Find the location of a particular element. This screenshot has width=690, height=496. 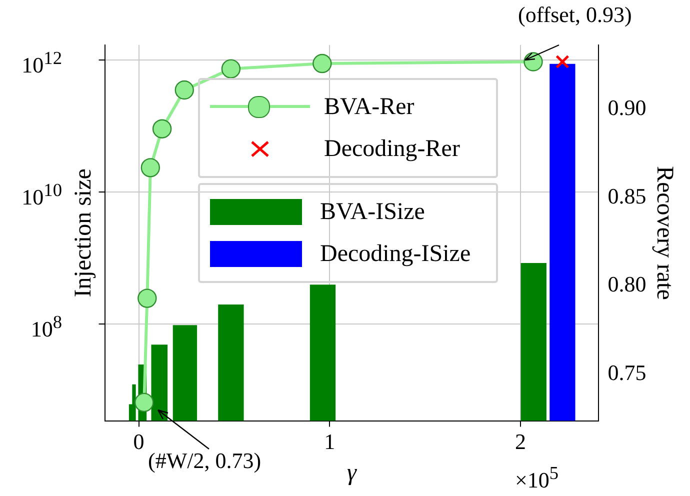

y2-tick-label: 0.90 is located at coordinates (627, 107).